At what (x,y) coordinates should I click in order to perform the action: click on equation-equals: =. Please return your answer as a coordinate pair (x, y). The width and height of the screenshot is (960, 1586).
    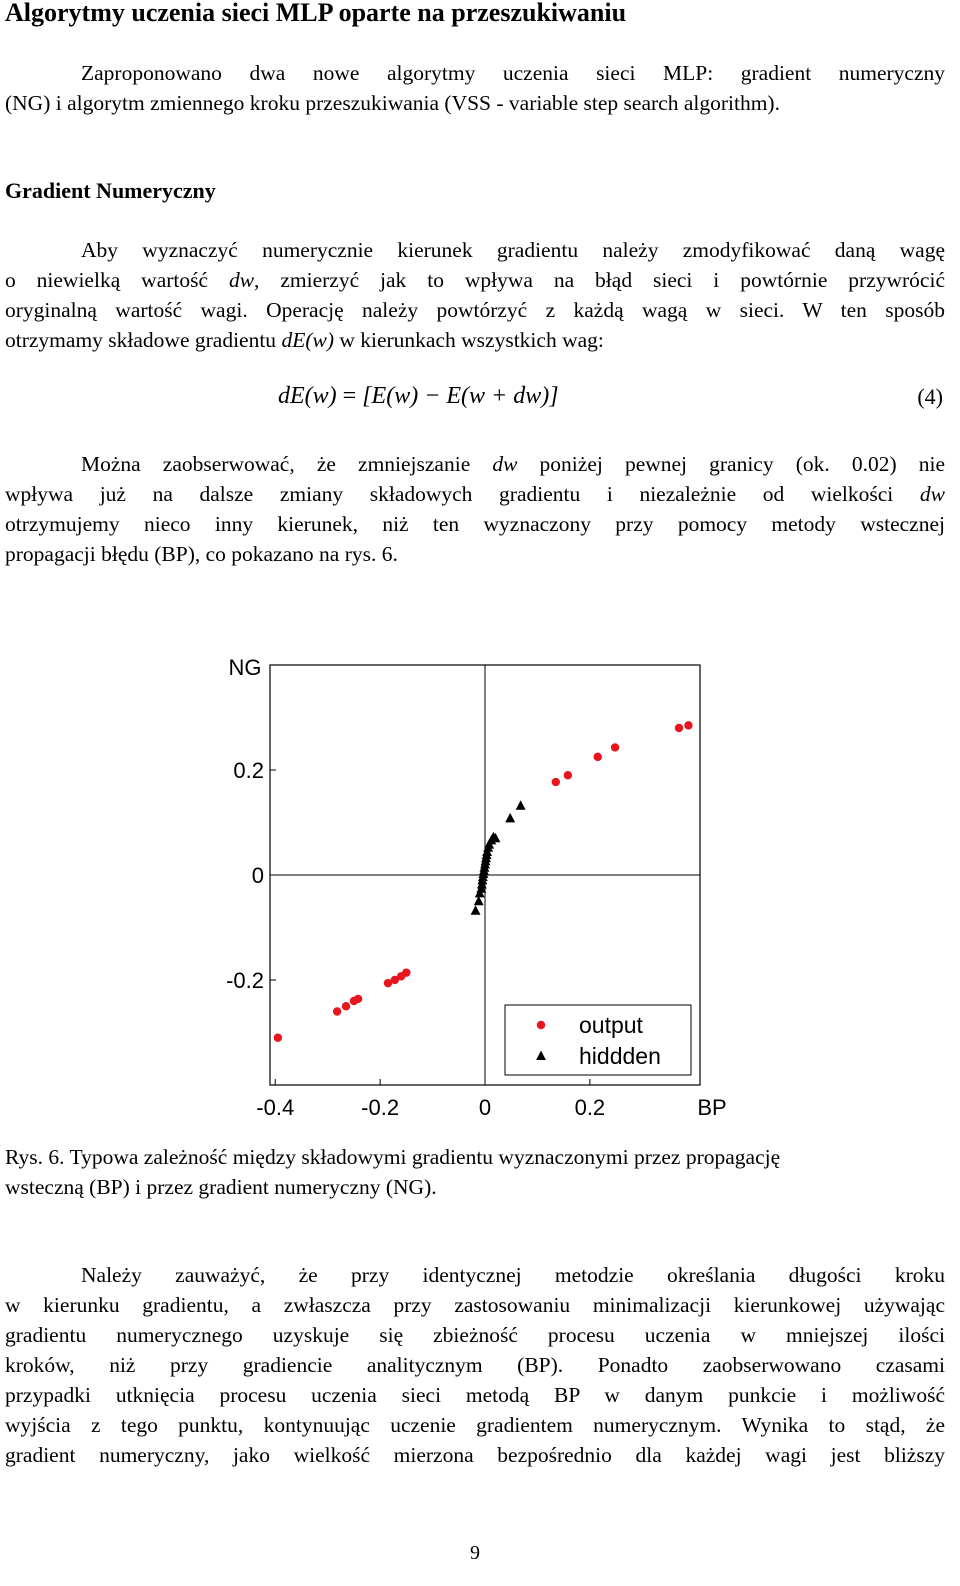
    Looking at the image, I should click on (349, 396).